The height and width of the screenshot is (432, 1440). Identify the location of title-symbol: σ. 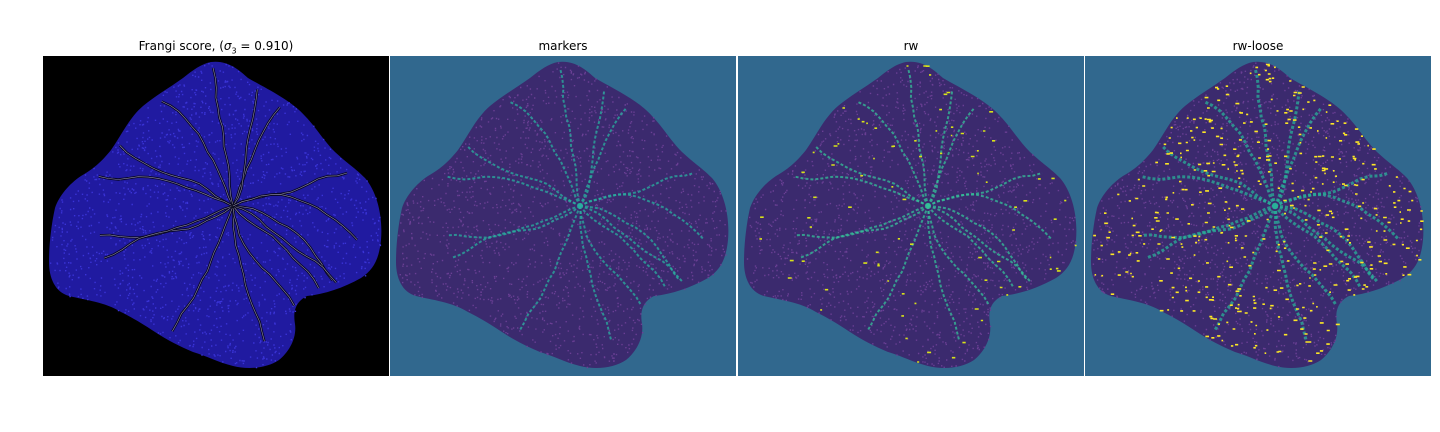
(227, 46).